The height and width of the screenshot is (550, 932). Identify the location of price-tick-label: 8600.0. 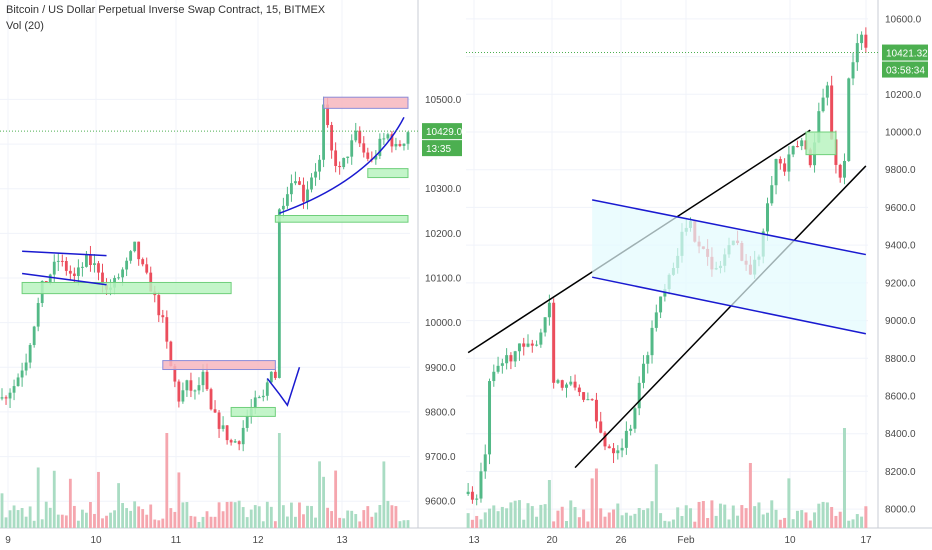
(900, 397).